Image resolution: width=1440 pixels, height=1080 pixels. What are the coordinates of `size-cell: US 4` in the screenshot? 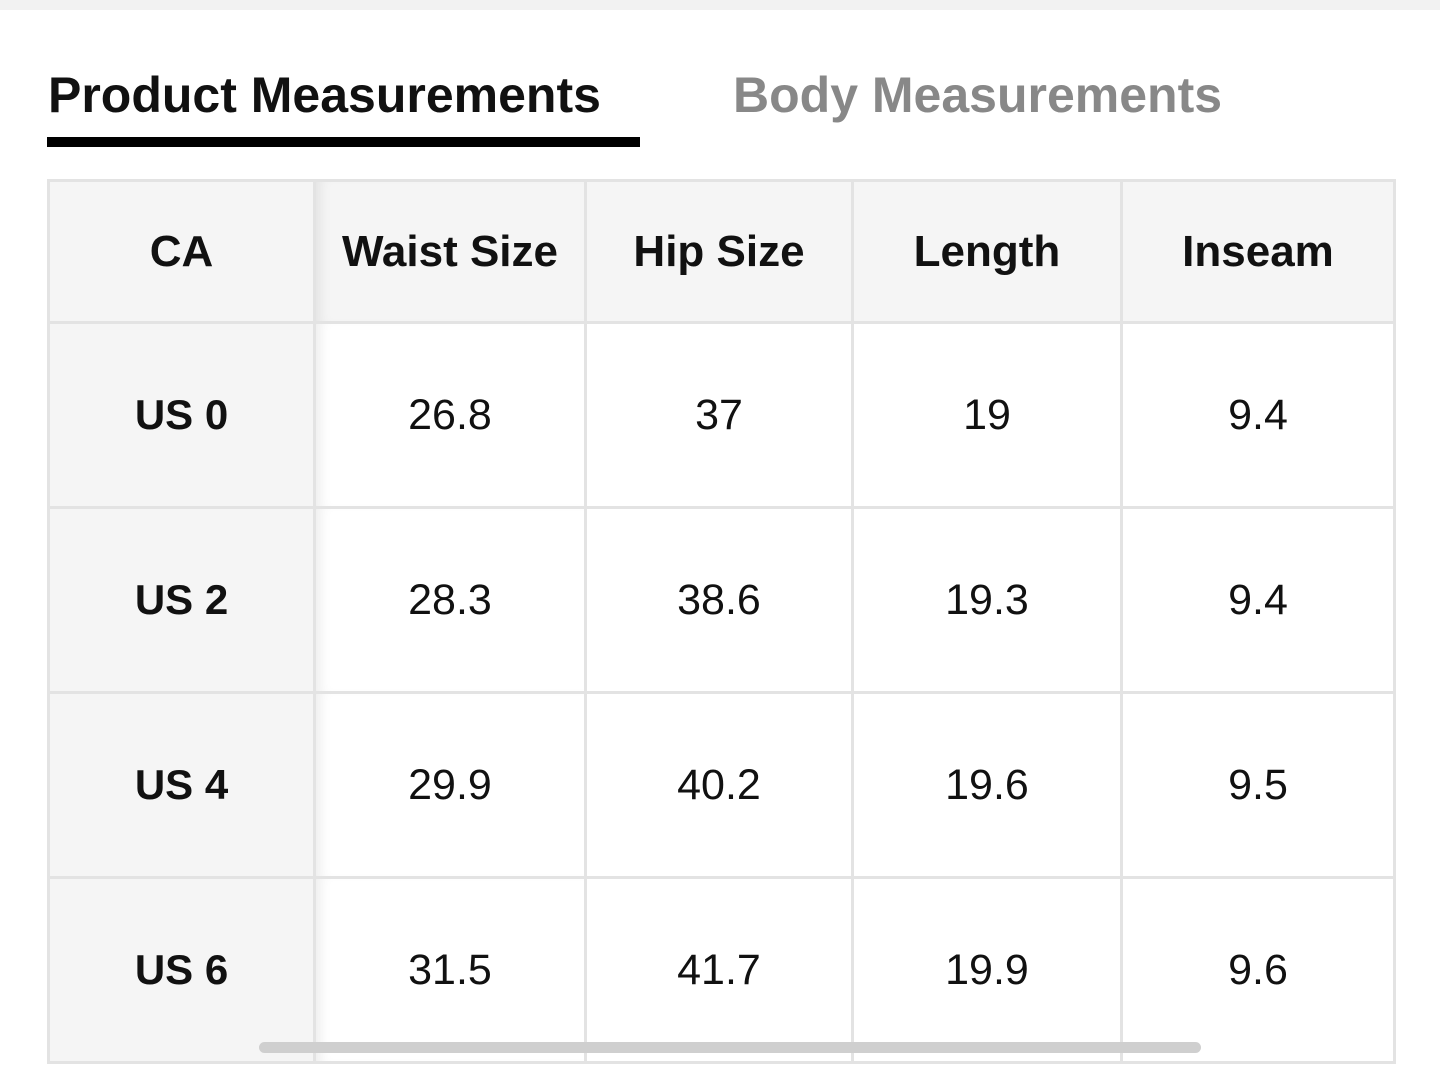 It's located at (181, 785).